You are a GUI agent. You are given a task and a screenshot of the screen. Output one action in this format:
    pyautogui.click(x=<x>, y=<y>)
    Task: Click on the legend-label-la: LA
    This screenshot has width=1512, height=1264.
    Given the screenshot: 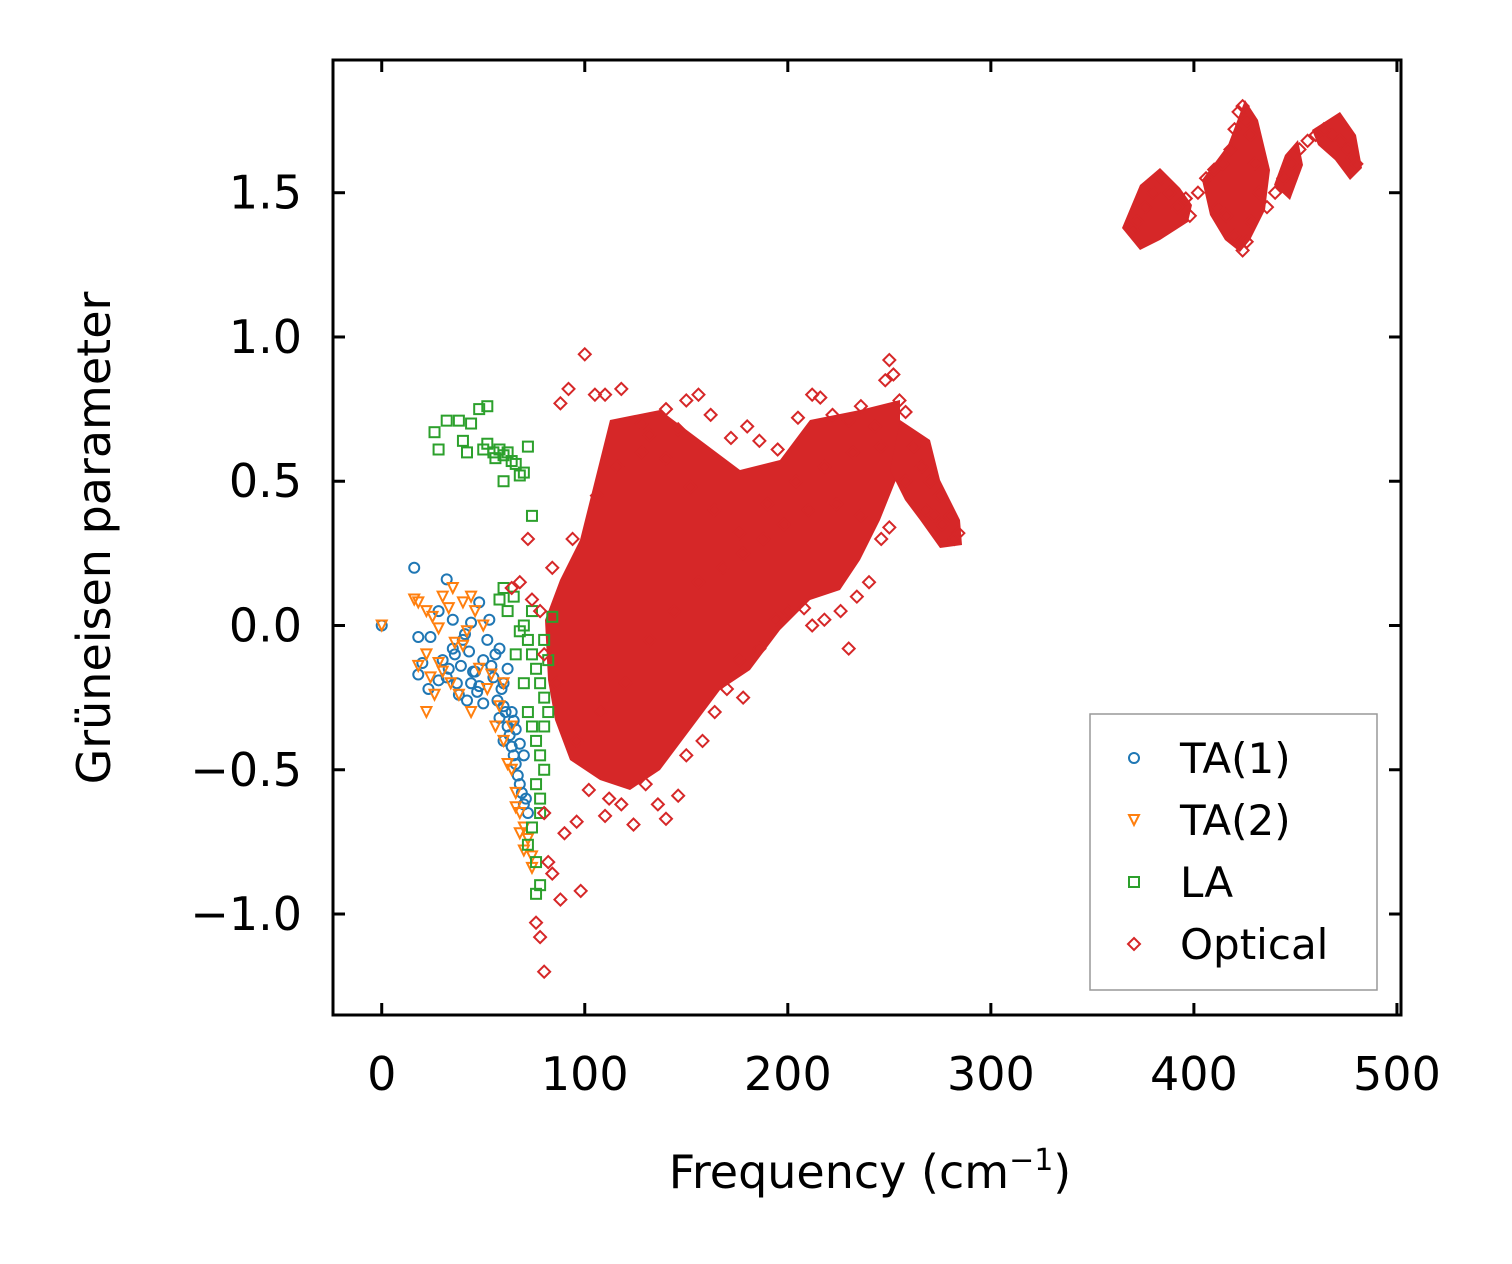 What is the action you would take?
    pyautogui.click(x=1206, y=882)
    